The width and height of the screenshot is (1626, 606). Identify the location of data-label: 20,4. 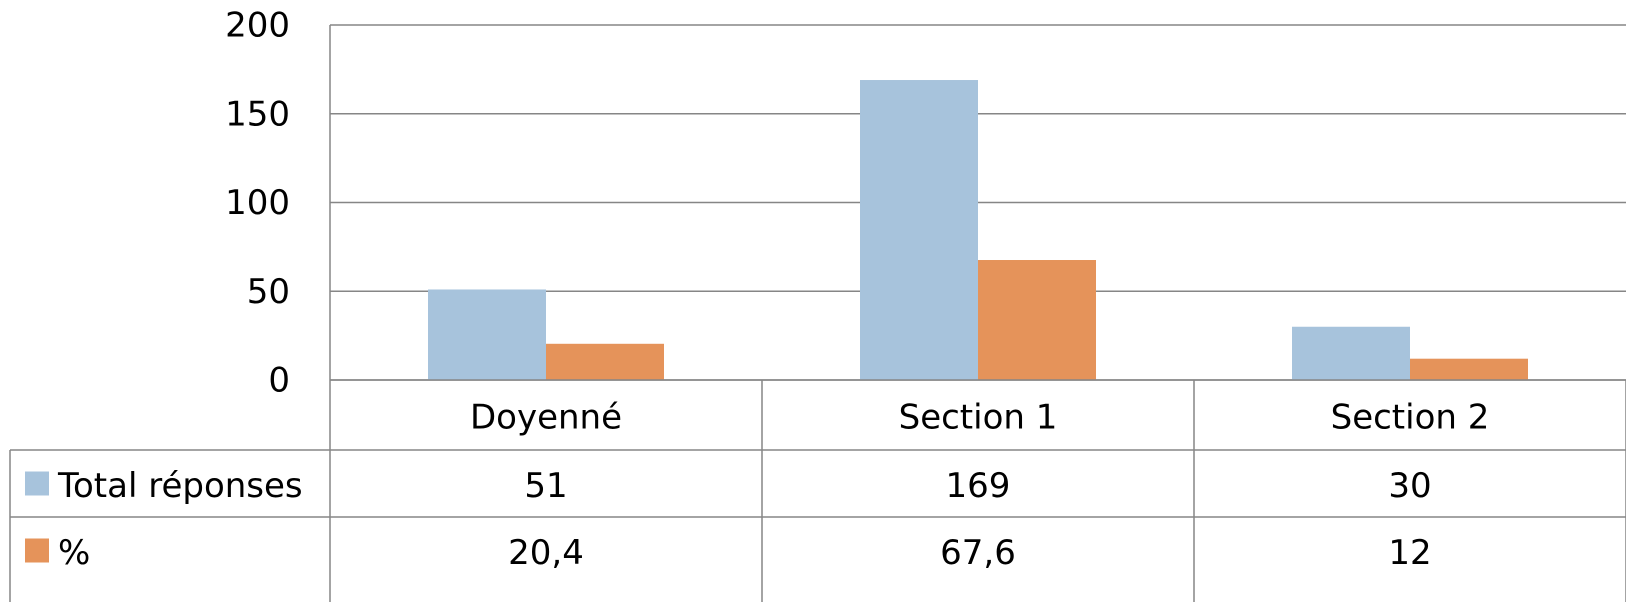
(546, 553).